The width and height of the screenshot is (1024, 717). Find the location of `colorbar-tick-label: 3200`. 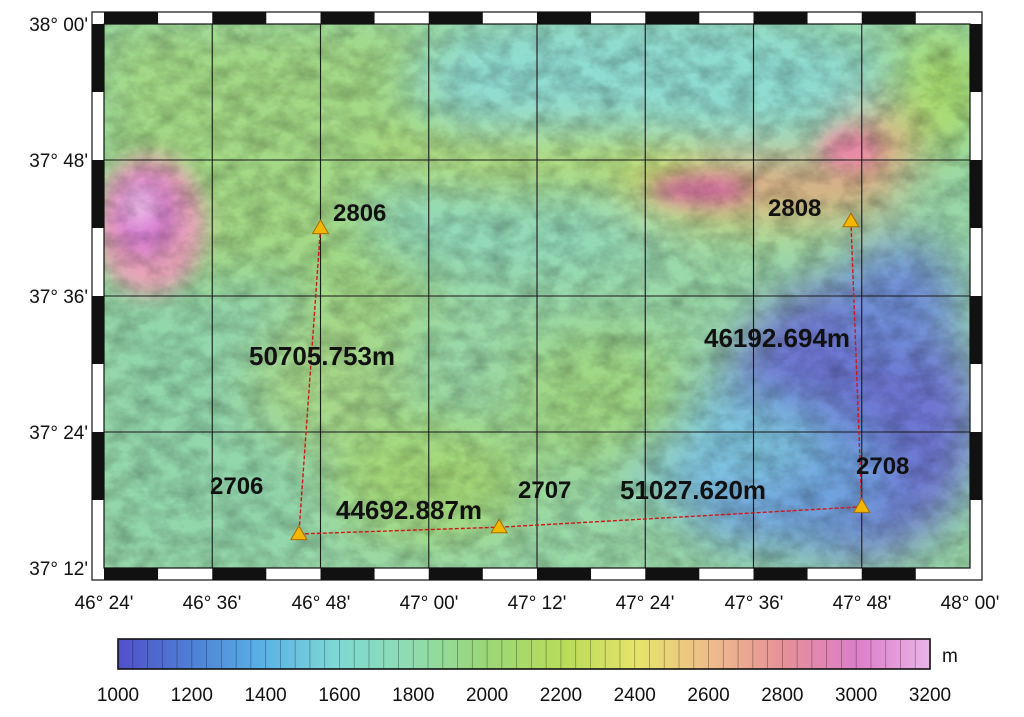

colorbar-tick-label: 3200 is located at coordinates (930, 695).